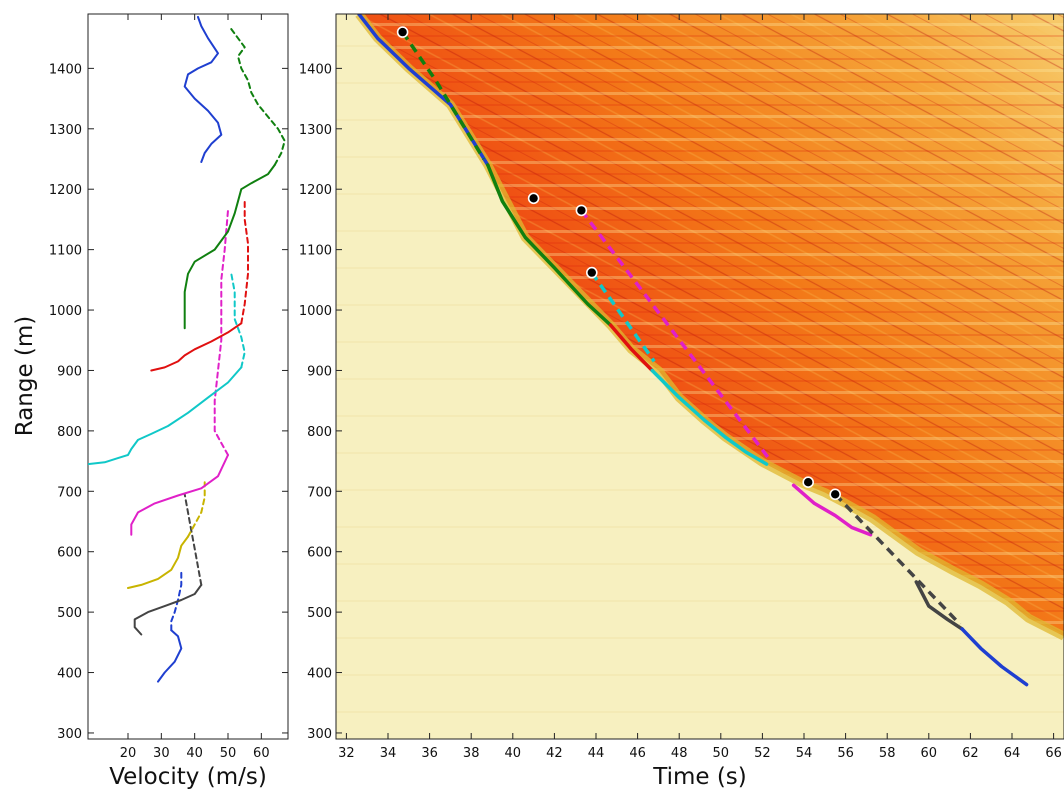 Image resolution: width=1064 pixels, height=792 pixels. Describe the element at coordinates (637, 753) in the screenshot. I see `time-x-tick-label: 46` at that location.